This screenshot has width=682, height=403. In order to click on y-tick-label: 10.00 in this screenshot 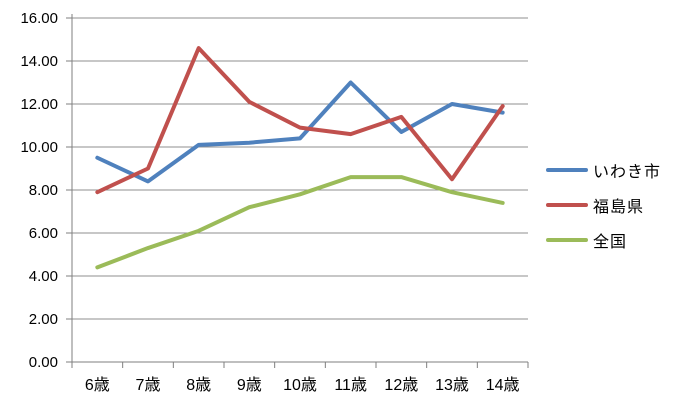, I will do `click(39, 147)`.